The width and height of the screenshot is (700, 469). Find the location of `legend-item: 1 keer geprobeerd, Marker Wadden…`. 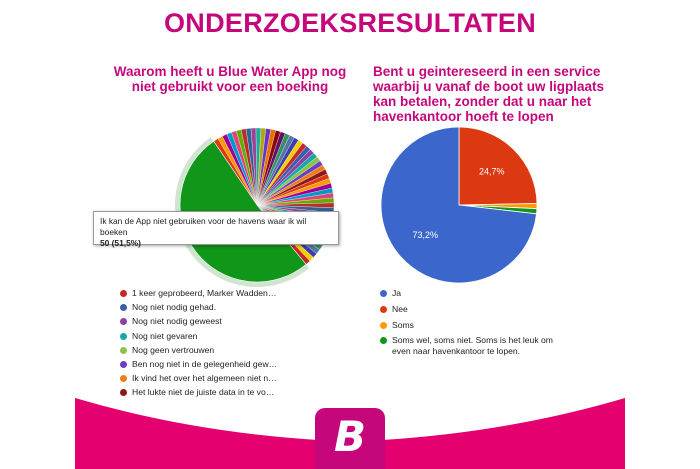

legend-item: 1 keer geprobeerd, Marker Wadden… is located at coordinates (215, 293).